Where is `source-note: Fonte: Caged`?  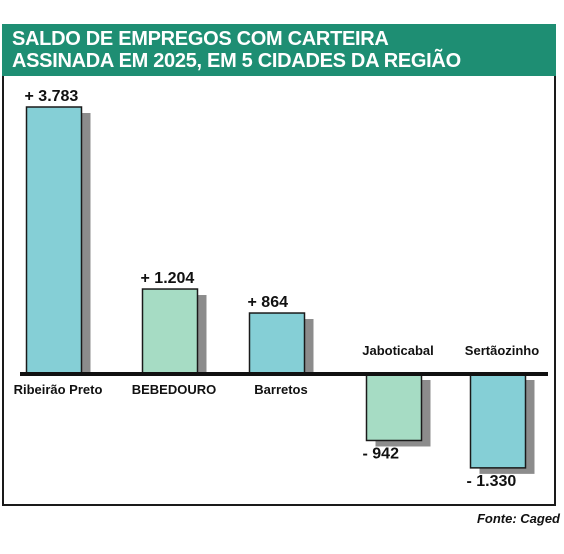
source-note: Fonte: Caged is located at coordinates (518, 518).